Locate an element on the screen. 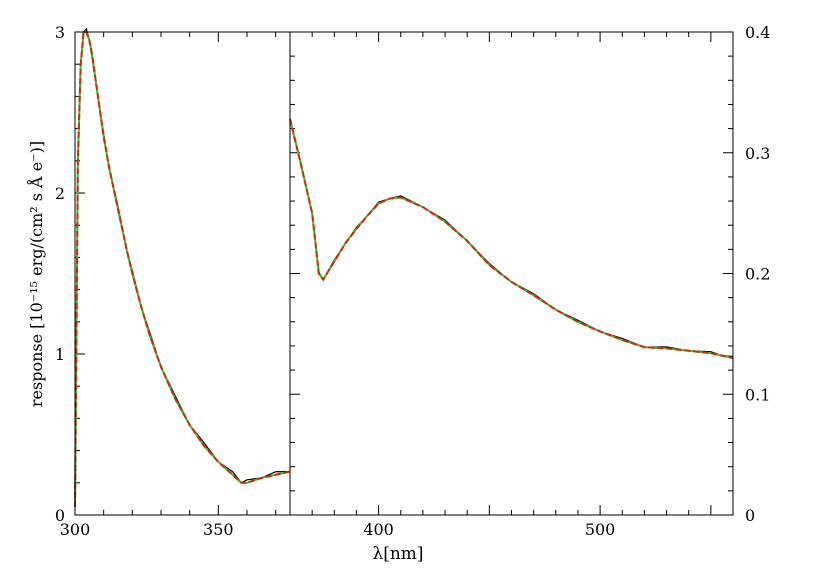  x-tick-label: 500 is located at coordinates (600, 529).